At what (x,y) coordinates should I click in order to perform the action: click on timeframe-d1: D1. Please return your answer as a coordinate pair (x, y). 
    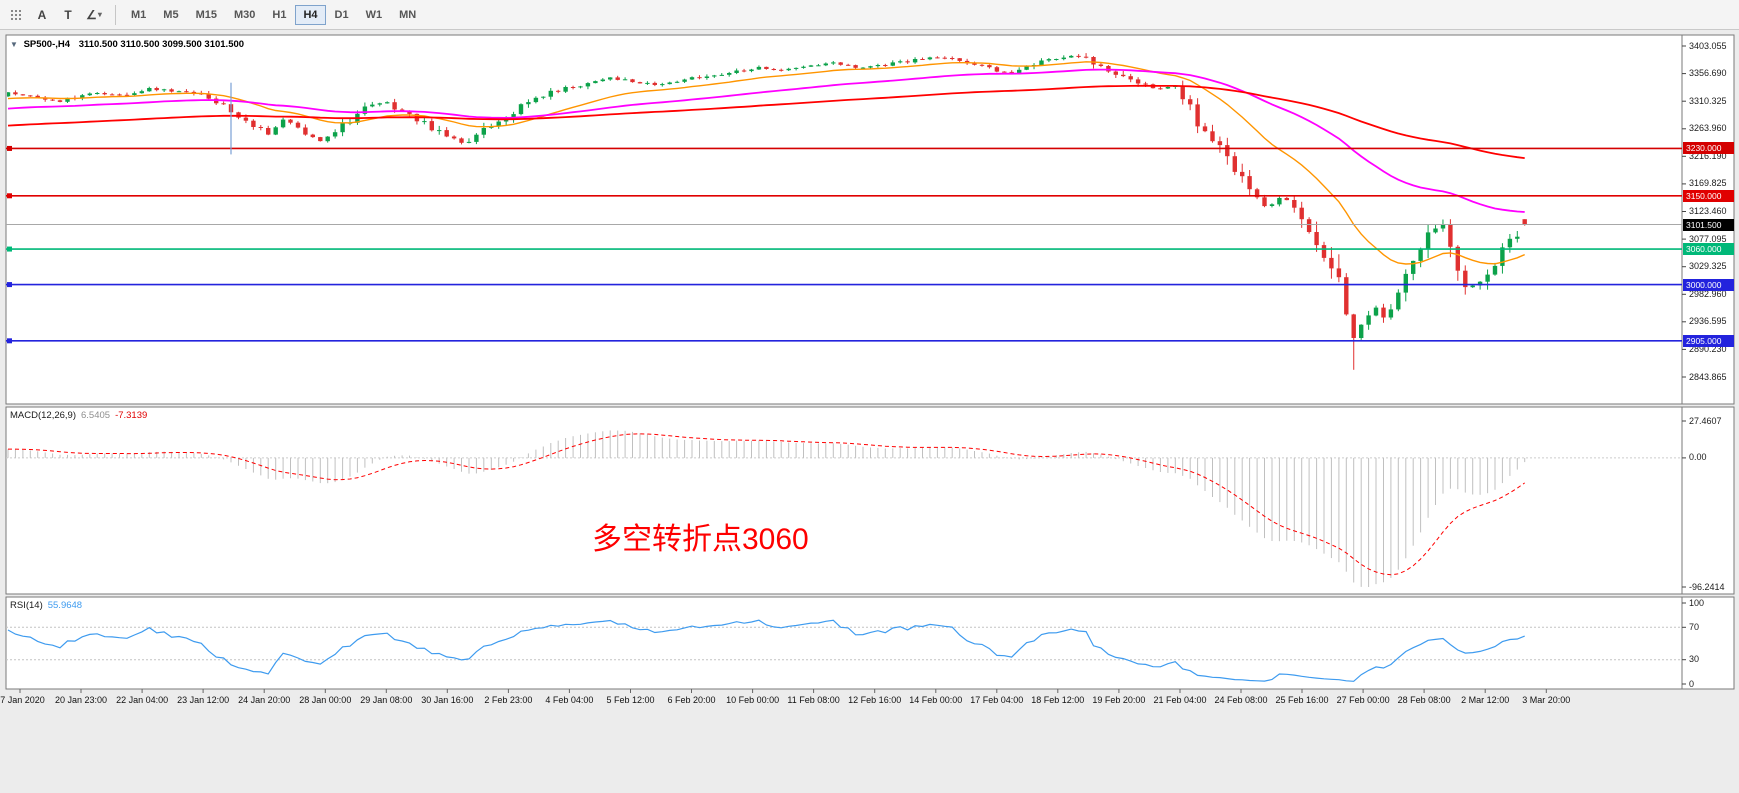
    Looking at the image, I should click on (342, 15).